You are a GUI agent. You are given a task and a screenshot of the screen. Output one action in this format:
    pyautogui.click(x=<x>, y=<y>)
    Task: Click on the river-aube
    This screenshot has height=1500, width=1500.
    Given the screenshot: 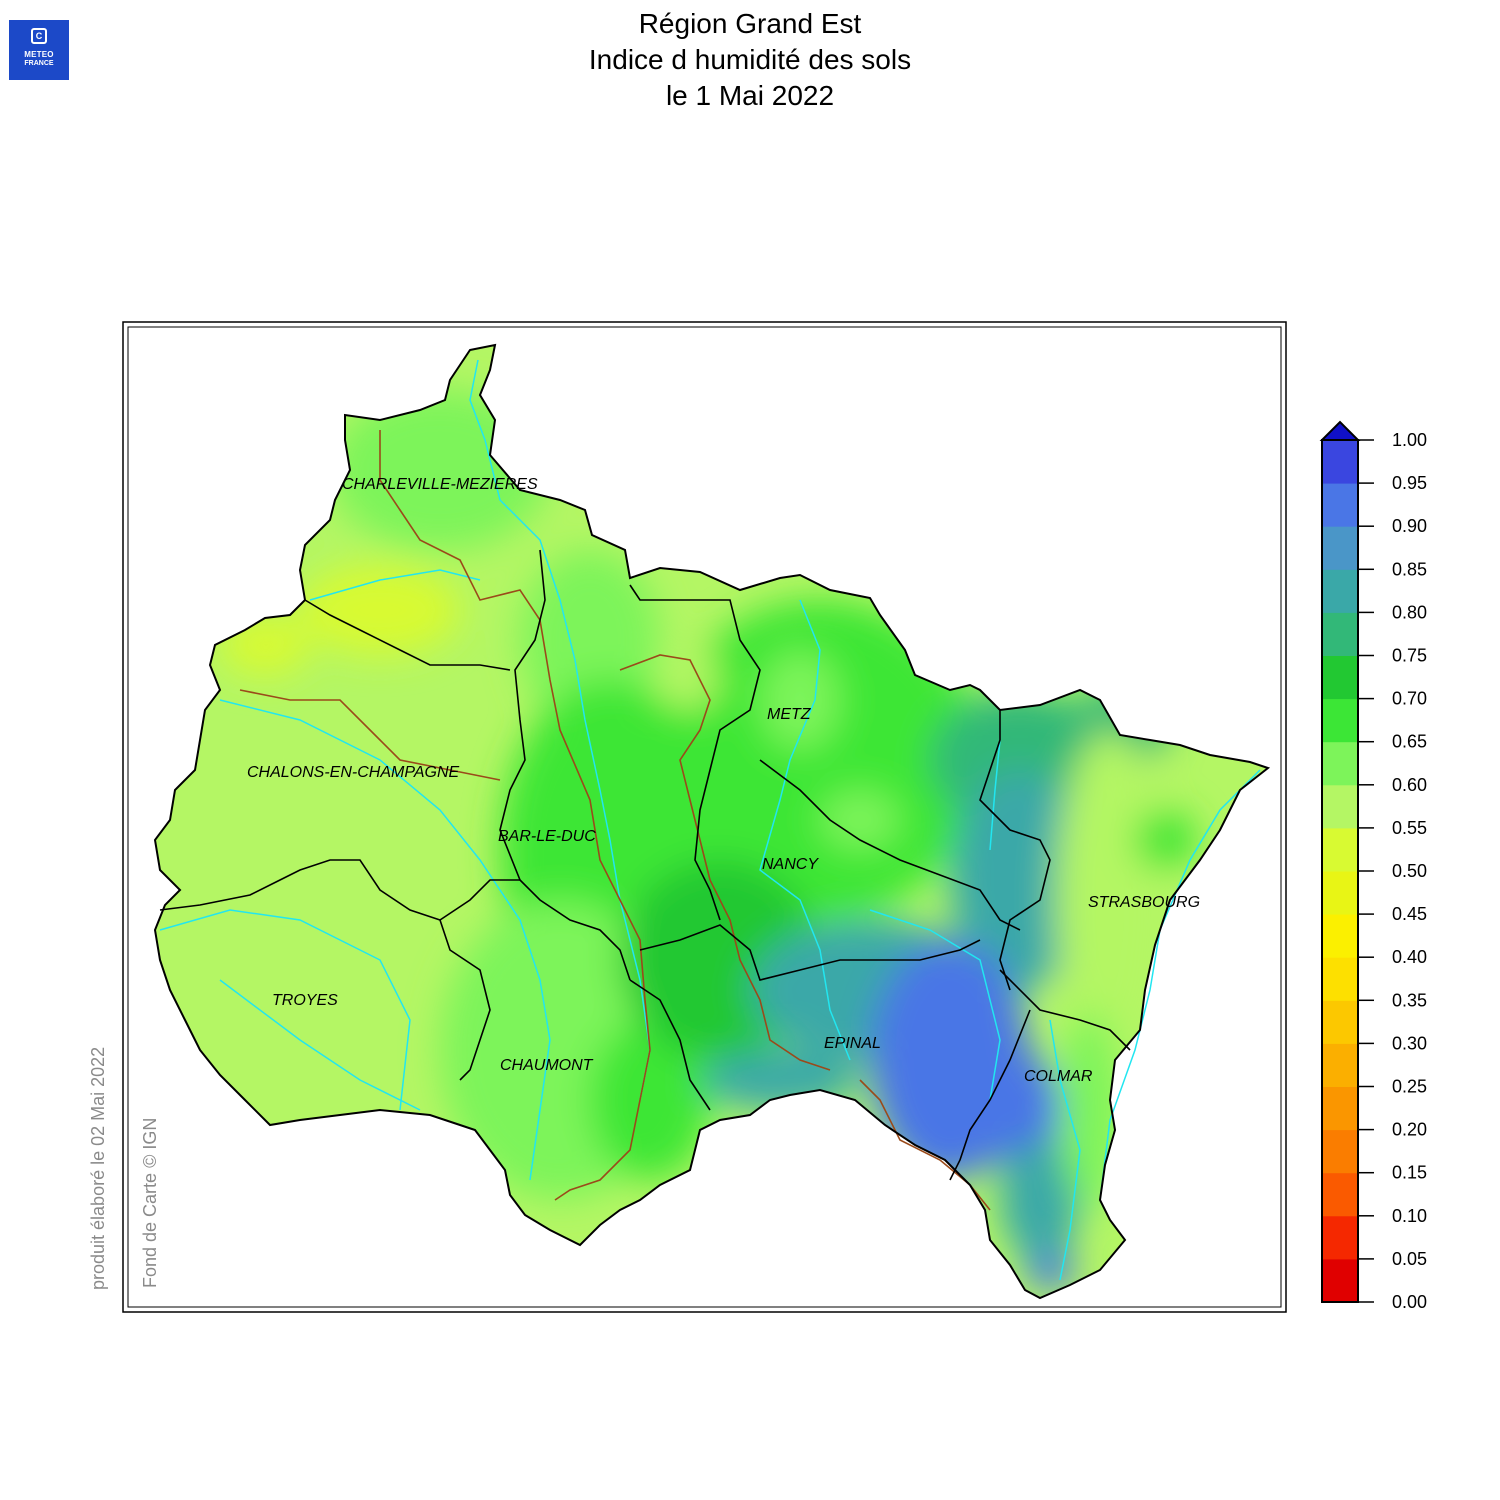 What is the action you would take?
    pyautogui.click(x=320, y=1045)
    